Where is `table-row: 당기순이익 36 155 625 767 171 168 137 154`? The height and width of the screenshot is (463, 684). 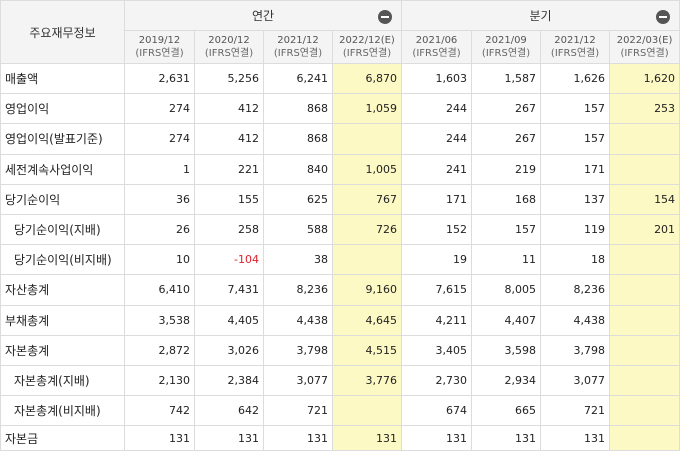 table-row: 당기순이익 36 155 625 767 171 168 137 154 is located at coordinates (340, 199).